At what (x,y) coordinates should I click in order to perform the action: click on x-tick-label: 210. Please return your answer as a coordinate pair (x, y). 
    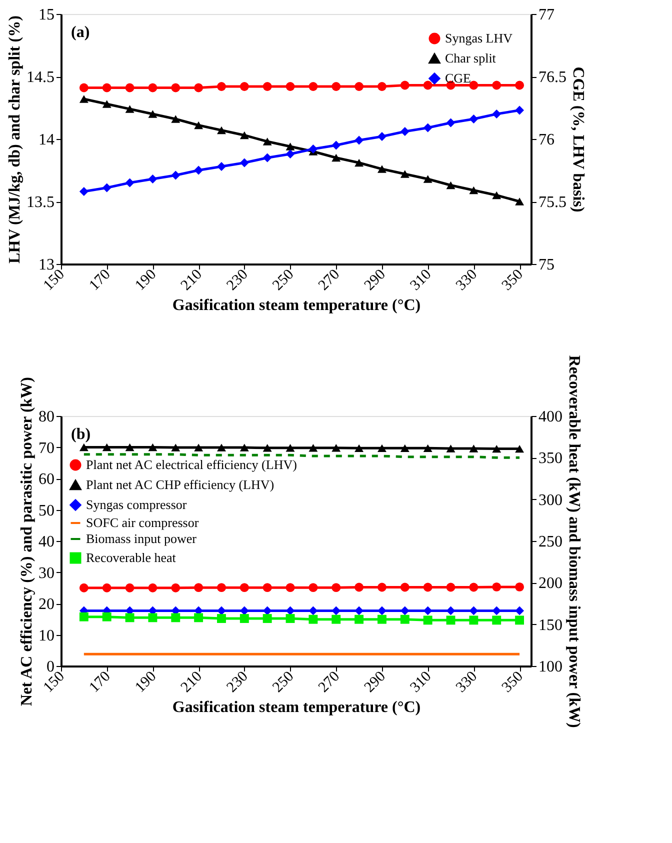
    Looking at the image, I should click on (192, 682).